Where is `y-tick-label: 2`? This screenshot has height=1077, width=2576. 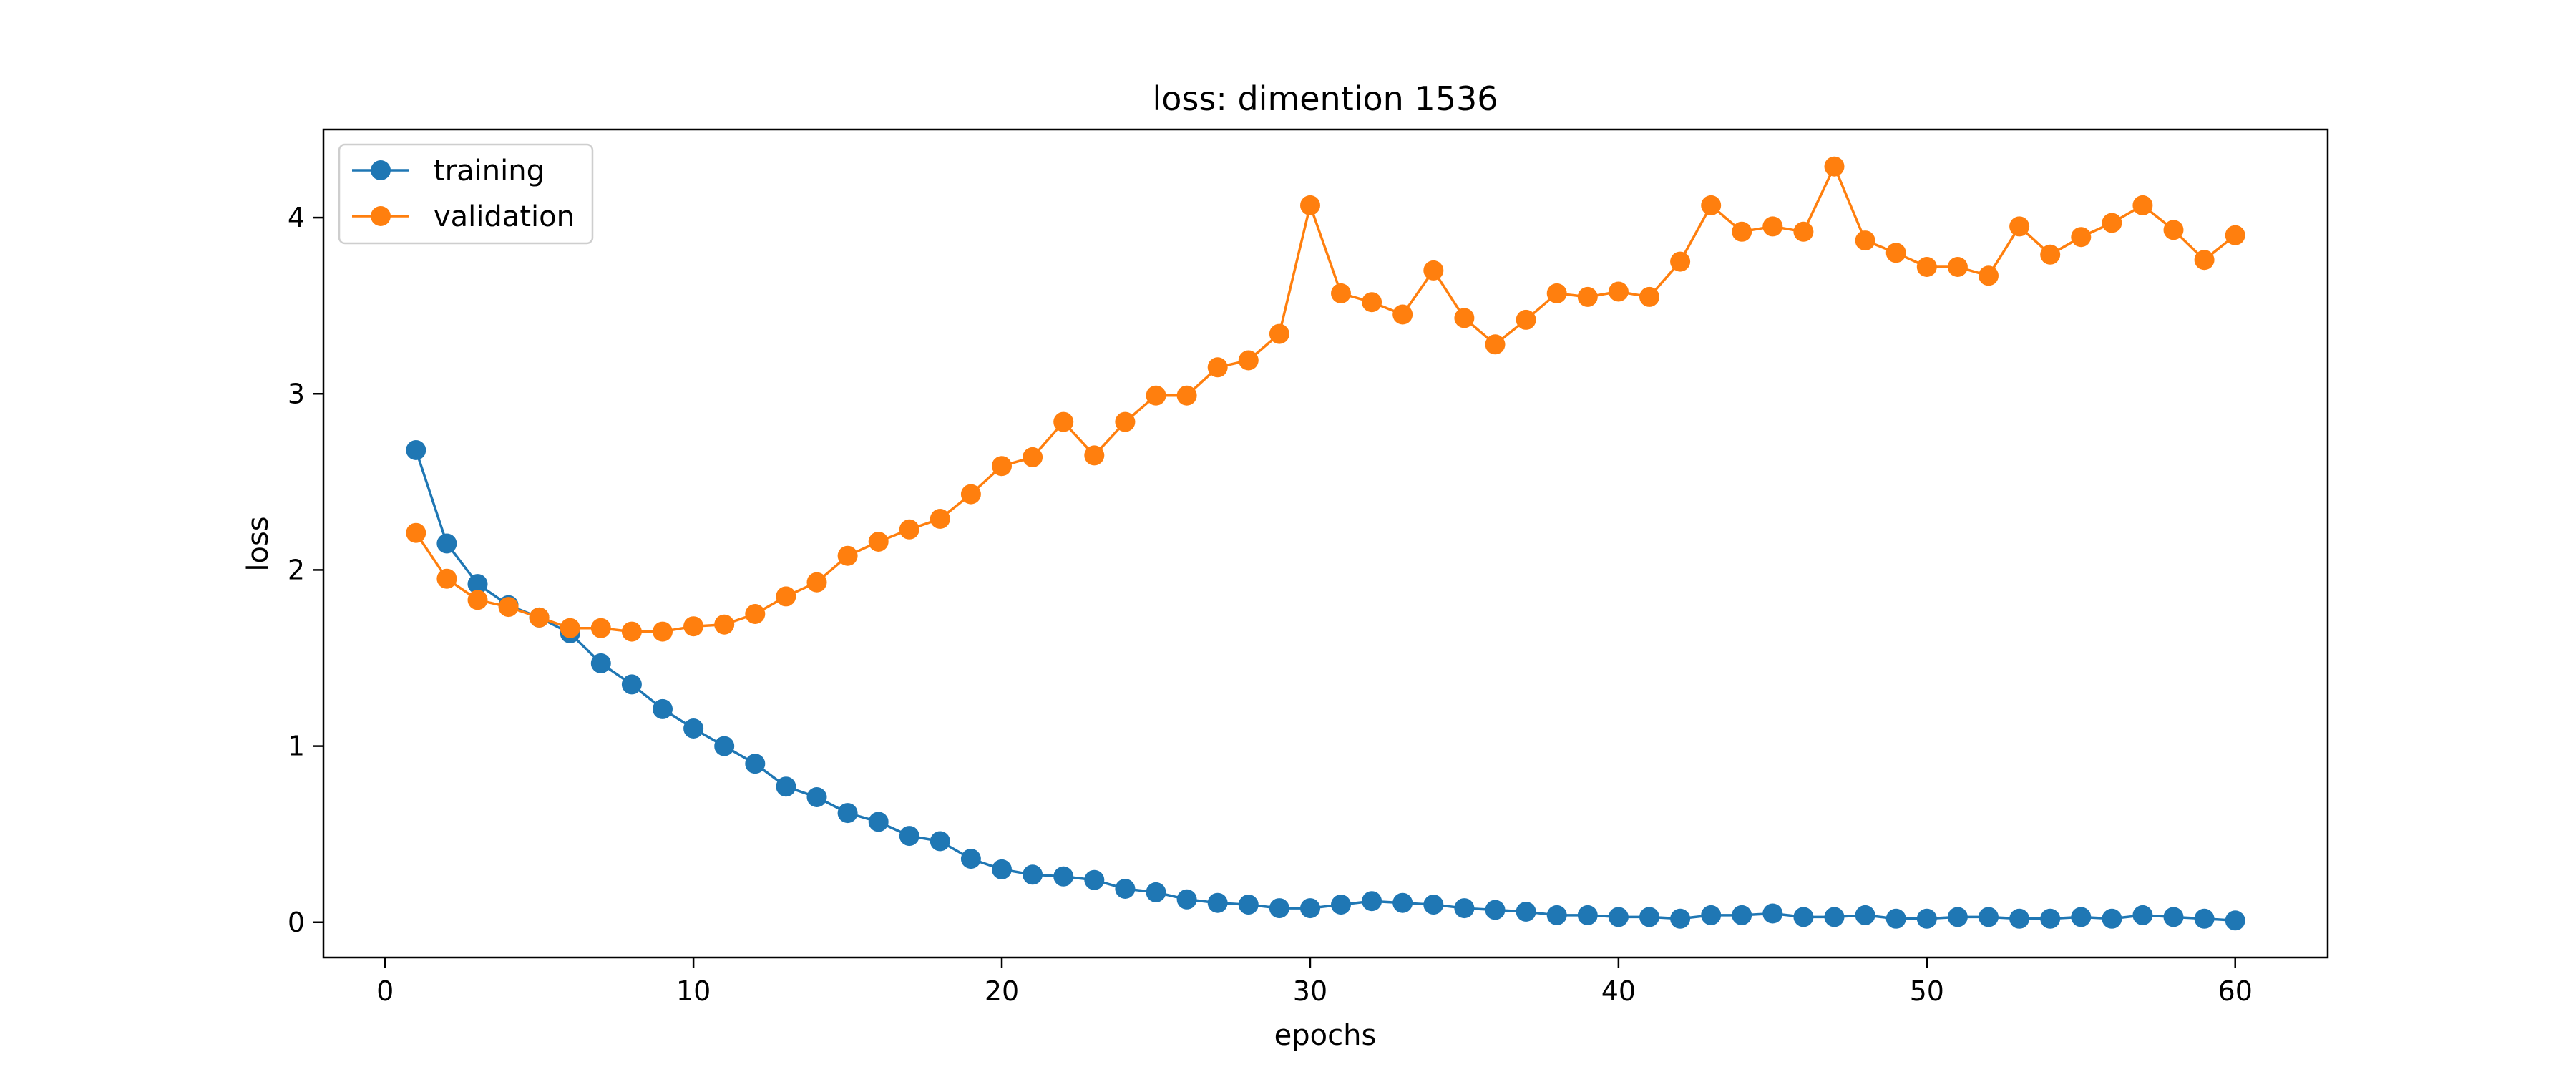
y-tick-label: 2 is located at coordinates (296, 569).